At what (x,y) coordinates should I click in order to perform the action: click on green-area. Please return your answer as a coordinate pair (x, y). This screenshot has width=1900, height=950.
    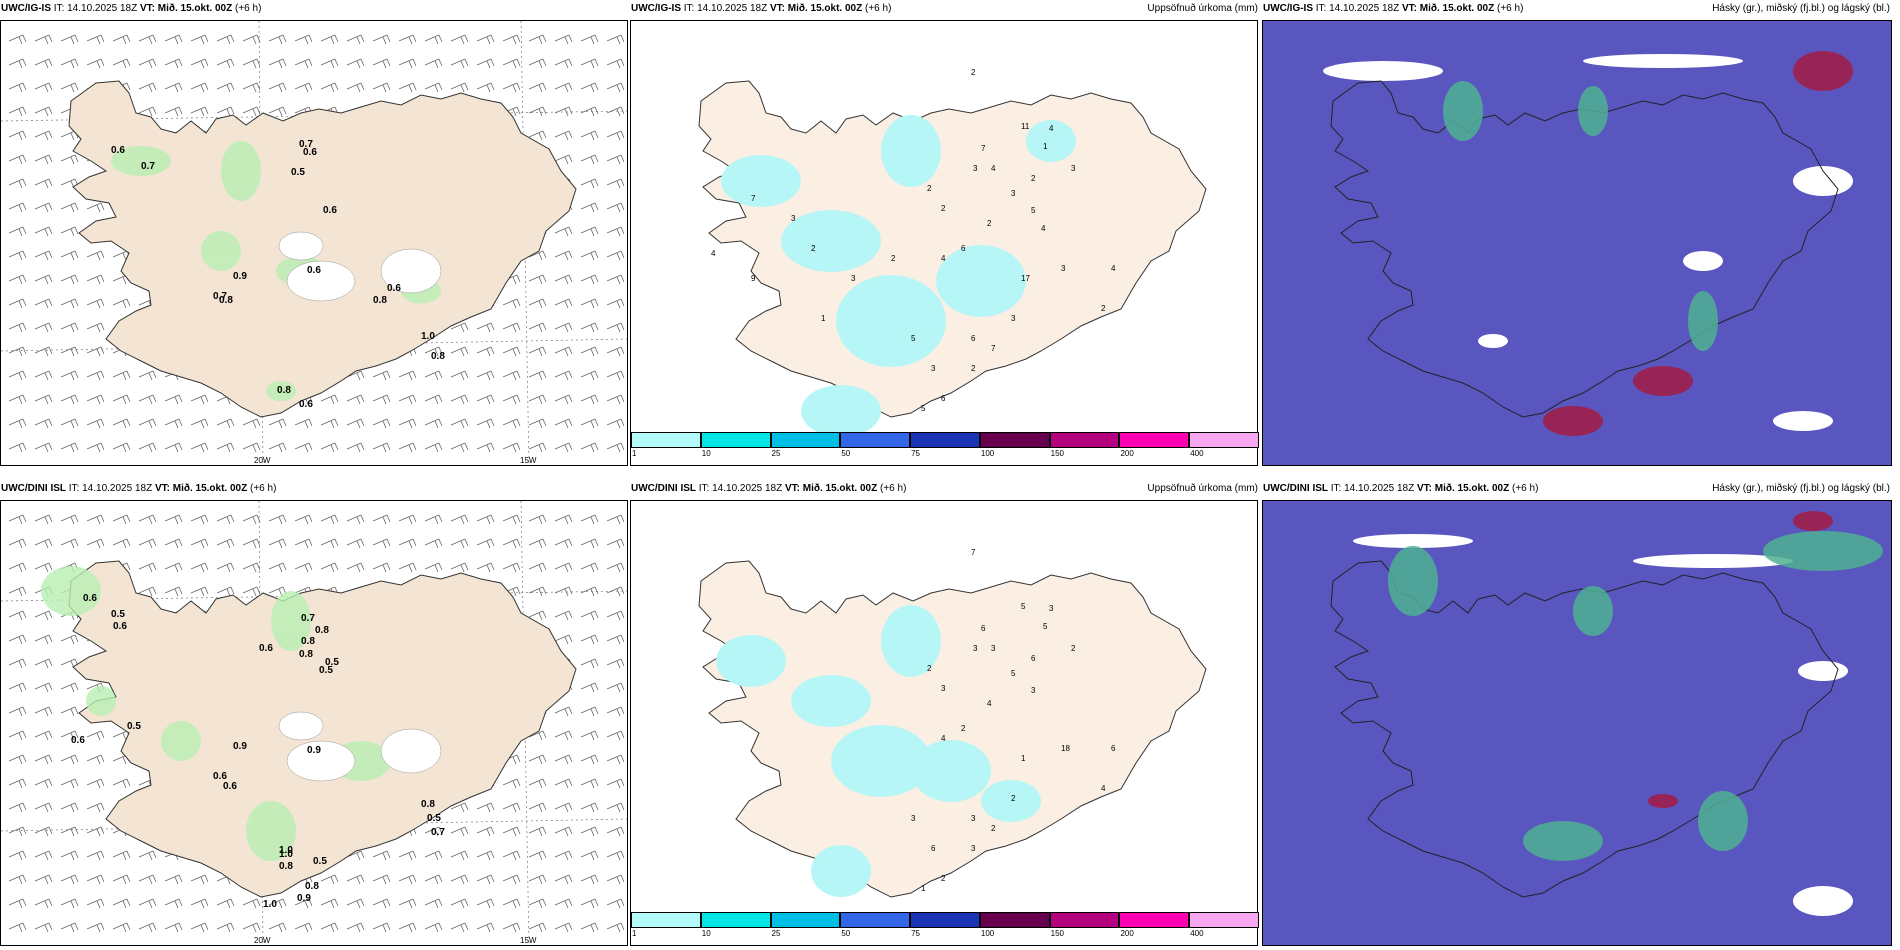
    Looking at the image, I should click on (241, 171).